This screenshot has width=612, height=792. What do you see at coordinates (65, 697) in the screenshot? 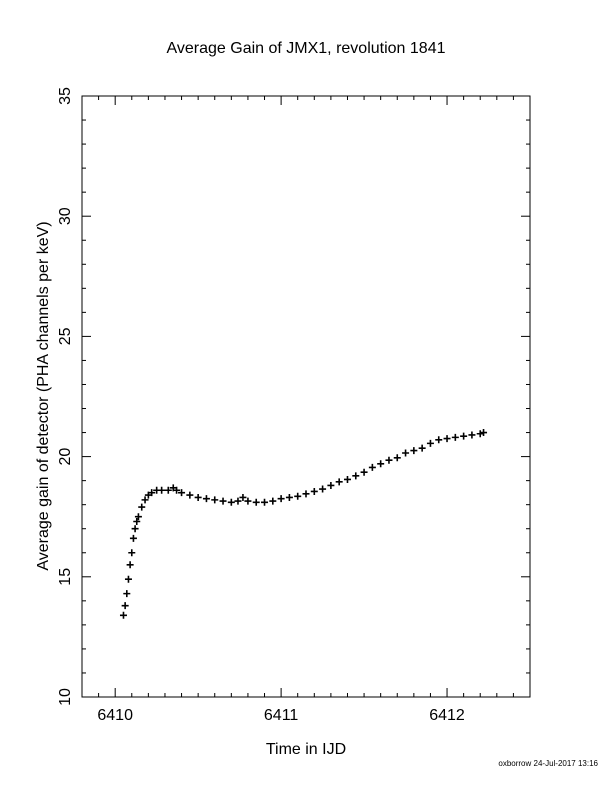
I see `y-tick-label: 10` at bounding box center [65, 697].